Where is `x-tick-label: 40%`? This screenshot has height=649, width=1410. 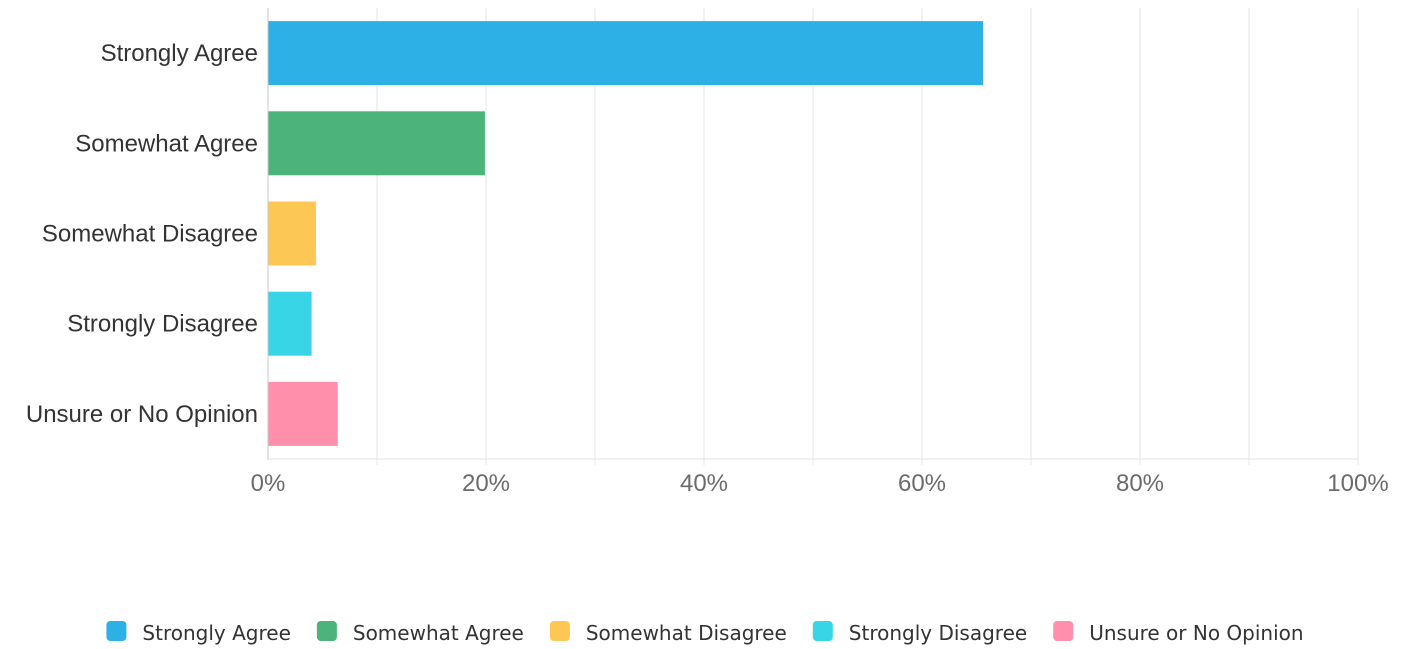 x-tick-label: 40% is located at coordinates (704, 483).